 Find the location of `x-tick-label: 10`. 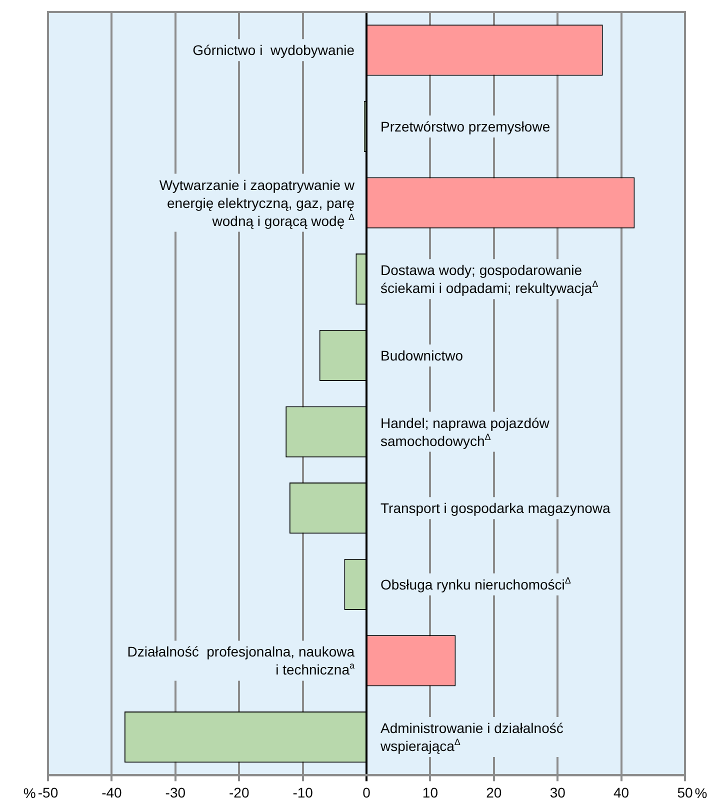

x-tick-label: 10 is located at coordinates (430, 792).